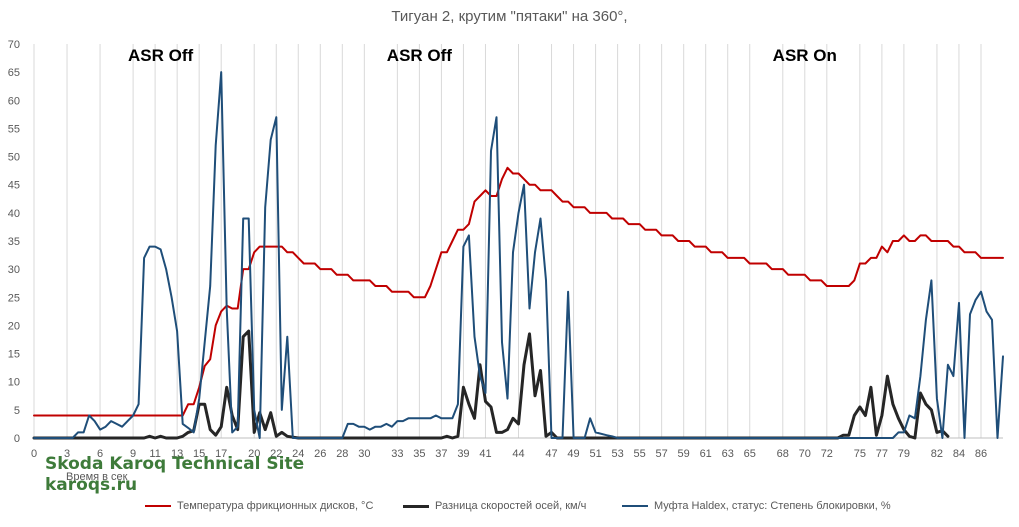 This screenshot has width=1019, height=527. I want to click on x-tick-label: 26, so click(320, 454).